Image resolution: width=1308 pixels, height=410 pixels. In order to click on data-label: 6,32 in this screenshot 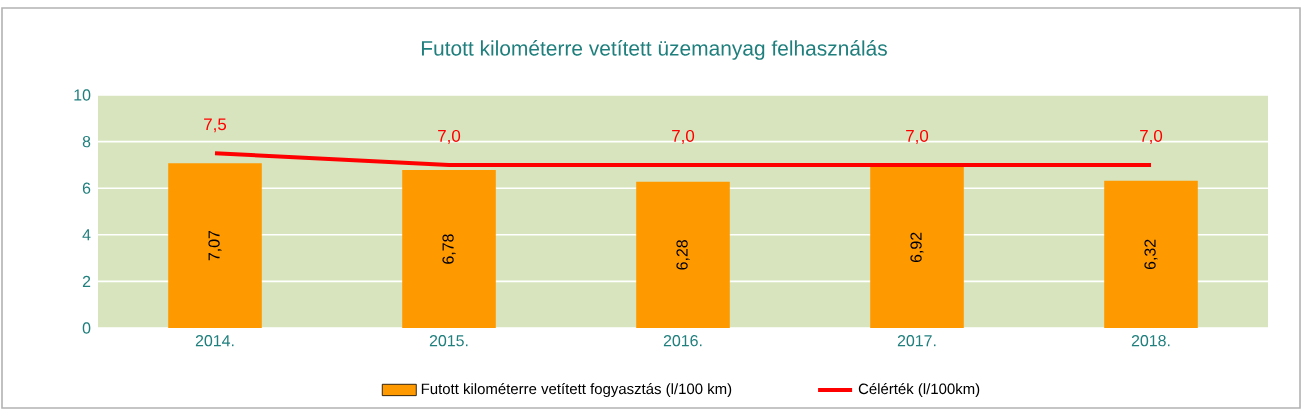, I will do `click(1151, 254)`.